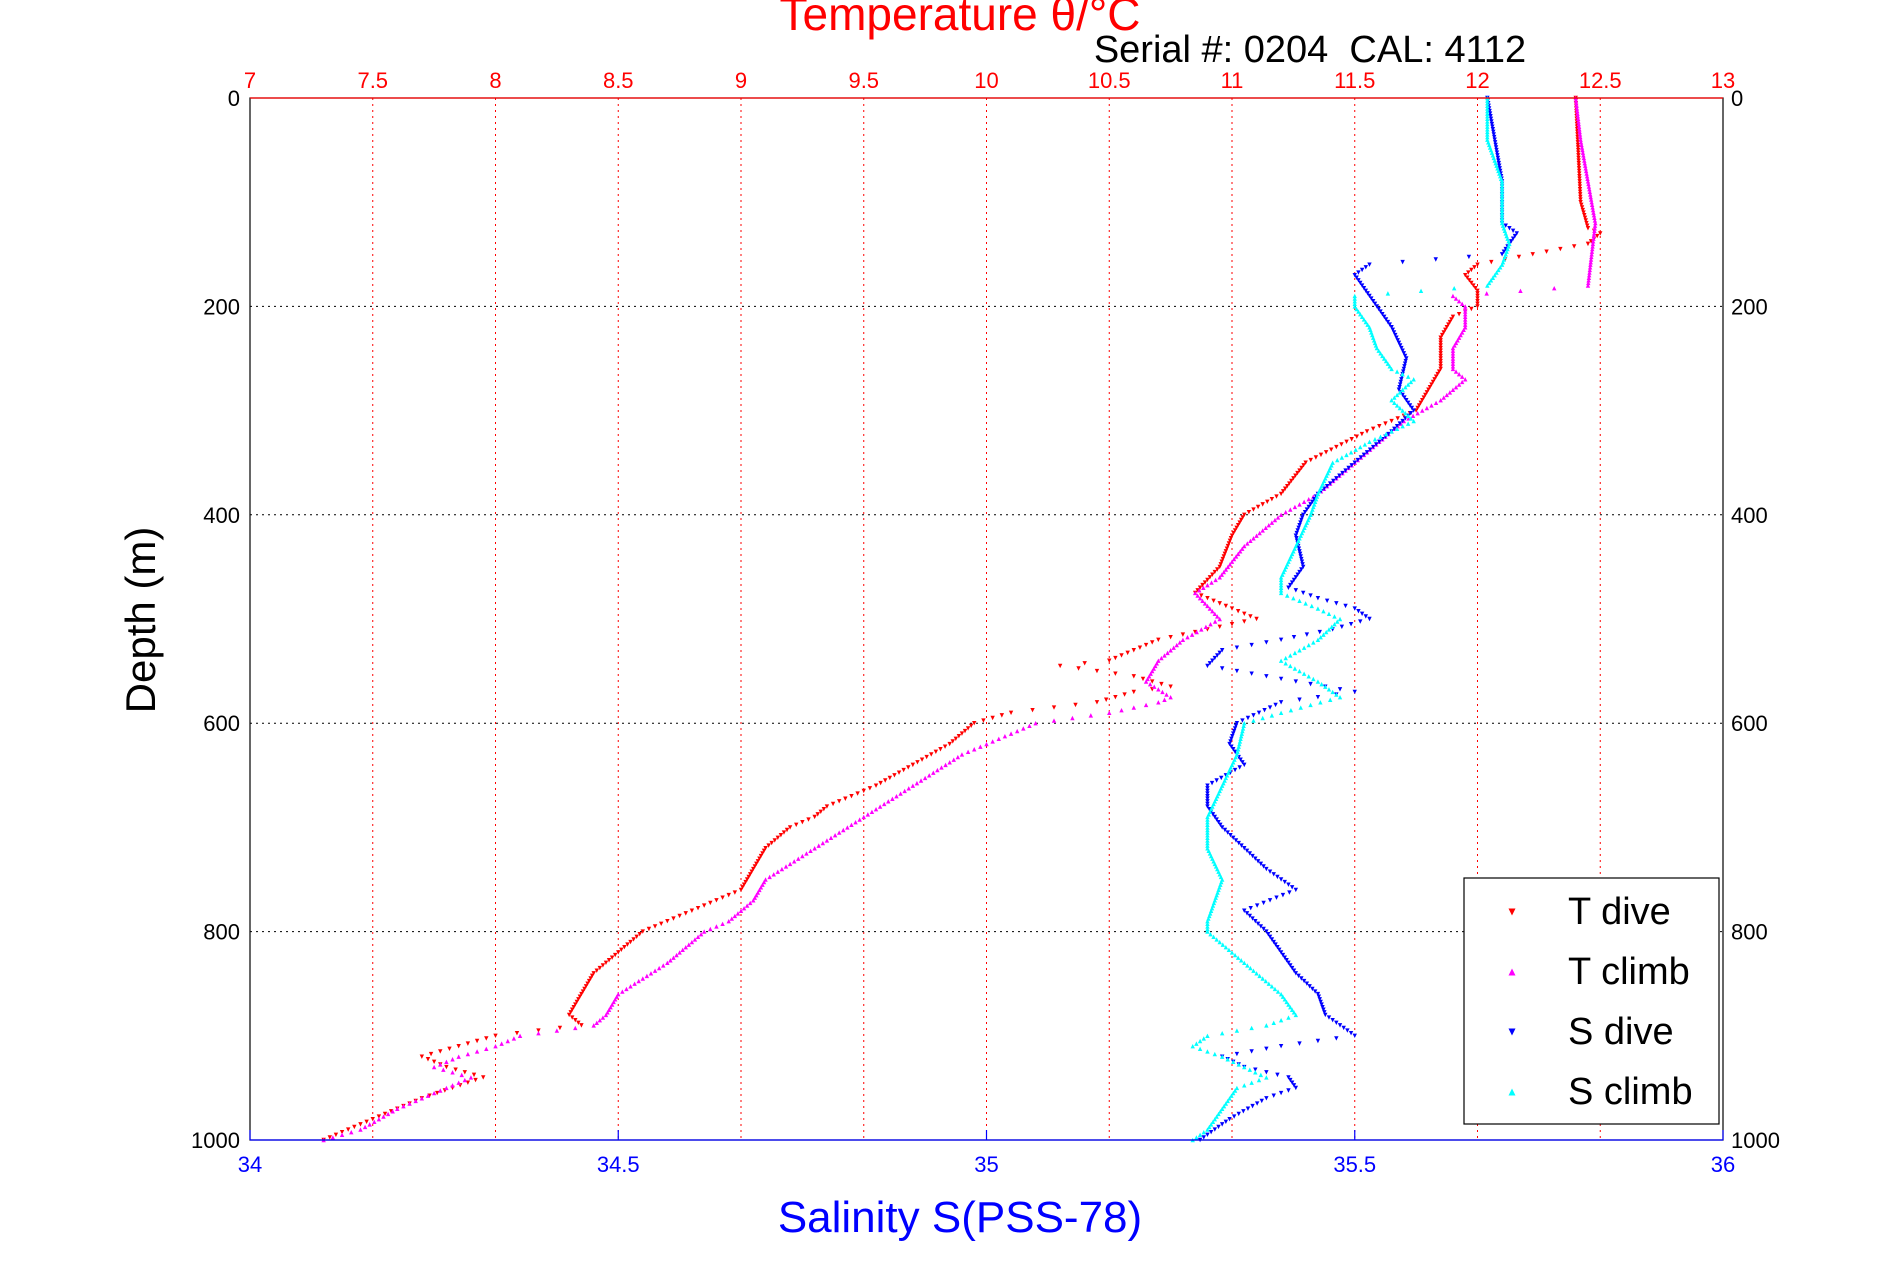 The height and width of the screenshot is (1262, 1891). I want to click on legend-box, so click(1591, 1001).